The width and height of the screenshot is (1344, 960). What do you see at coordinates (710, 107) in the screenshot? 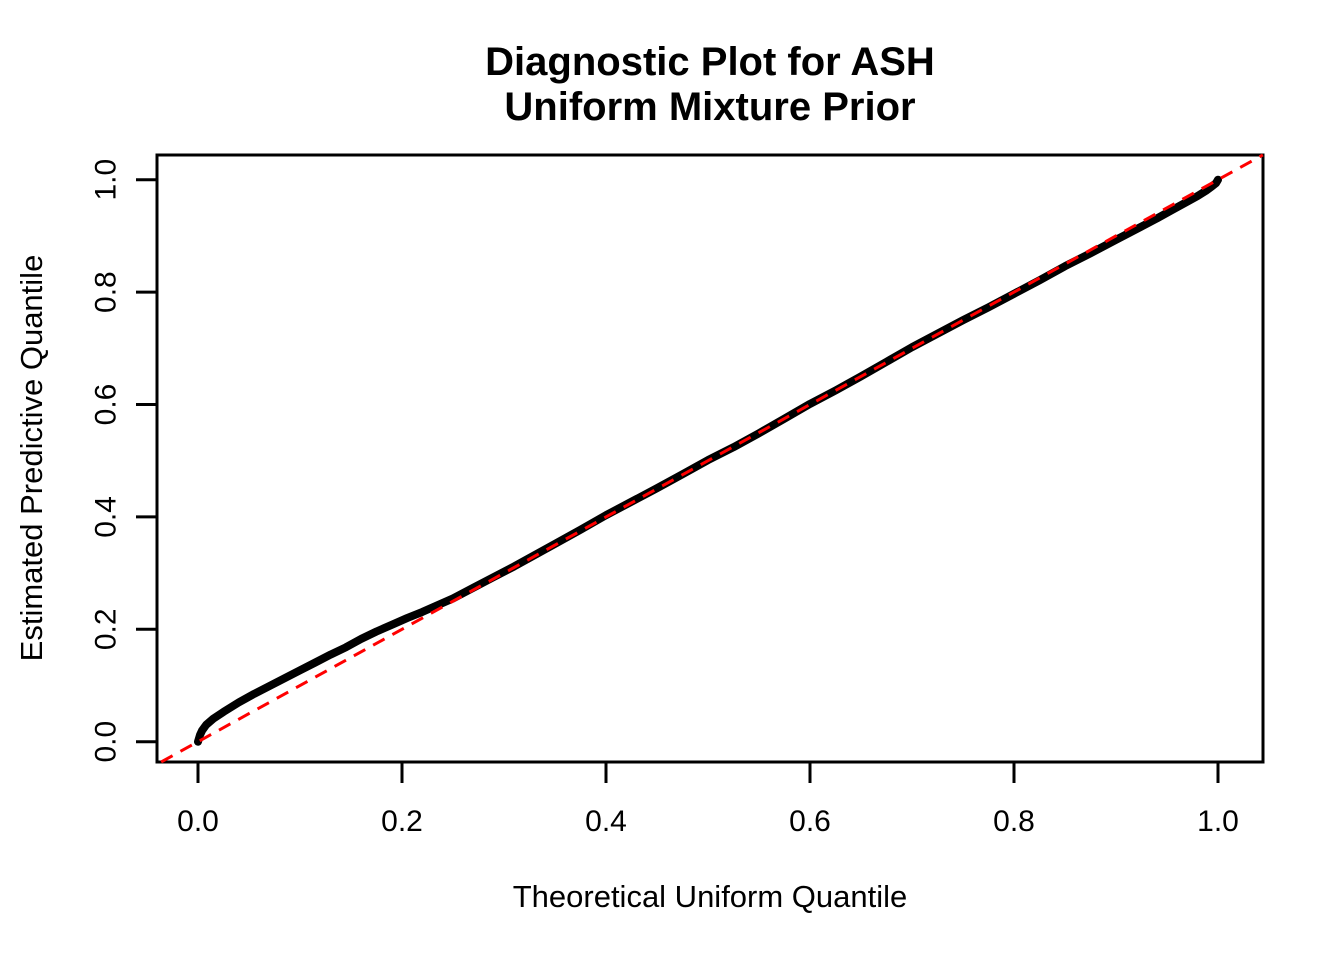
I see `chart-title-line2: Uniform Mixture Prior` at bounding box center [710, 107].